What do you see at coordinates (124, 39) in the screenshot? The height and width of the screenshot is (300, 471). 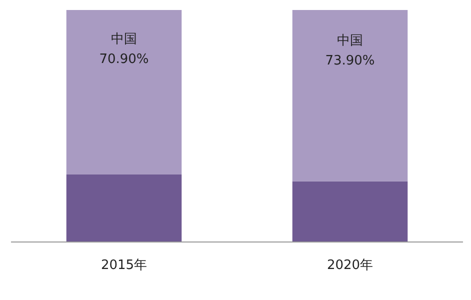 I see `series-label: 中国` at bounding box center [124, 39].